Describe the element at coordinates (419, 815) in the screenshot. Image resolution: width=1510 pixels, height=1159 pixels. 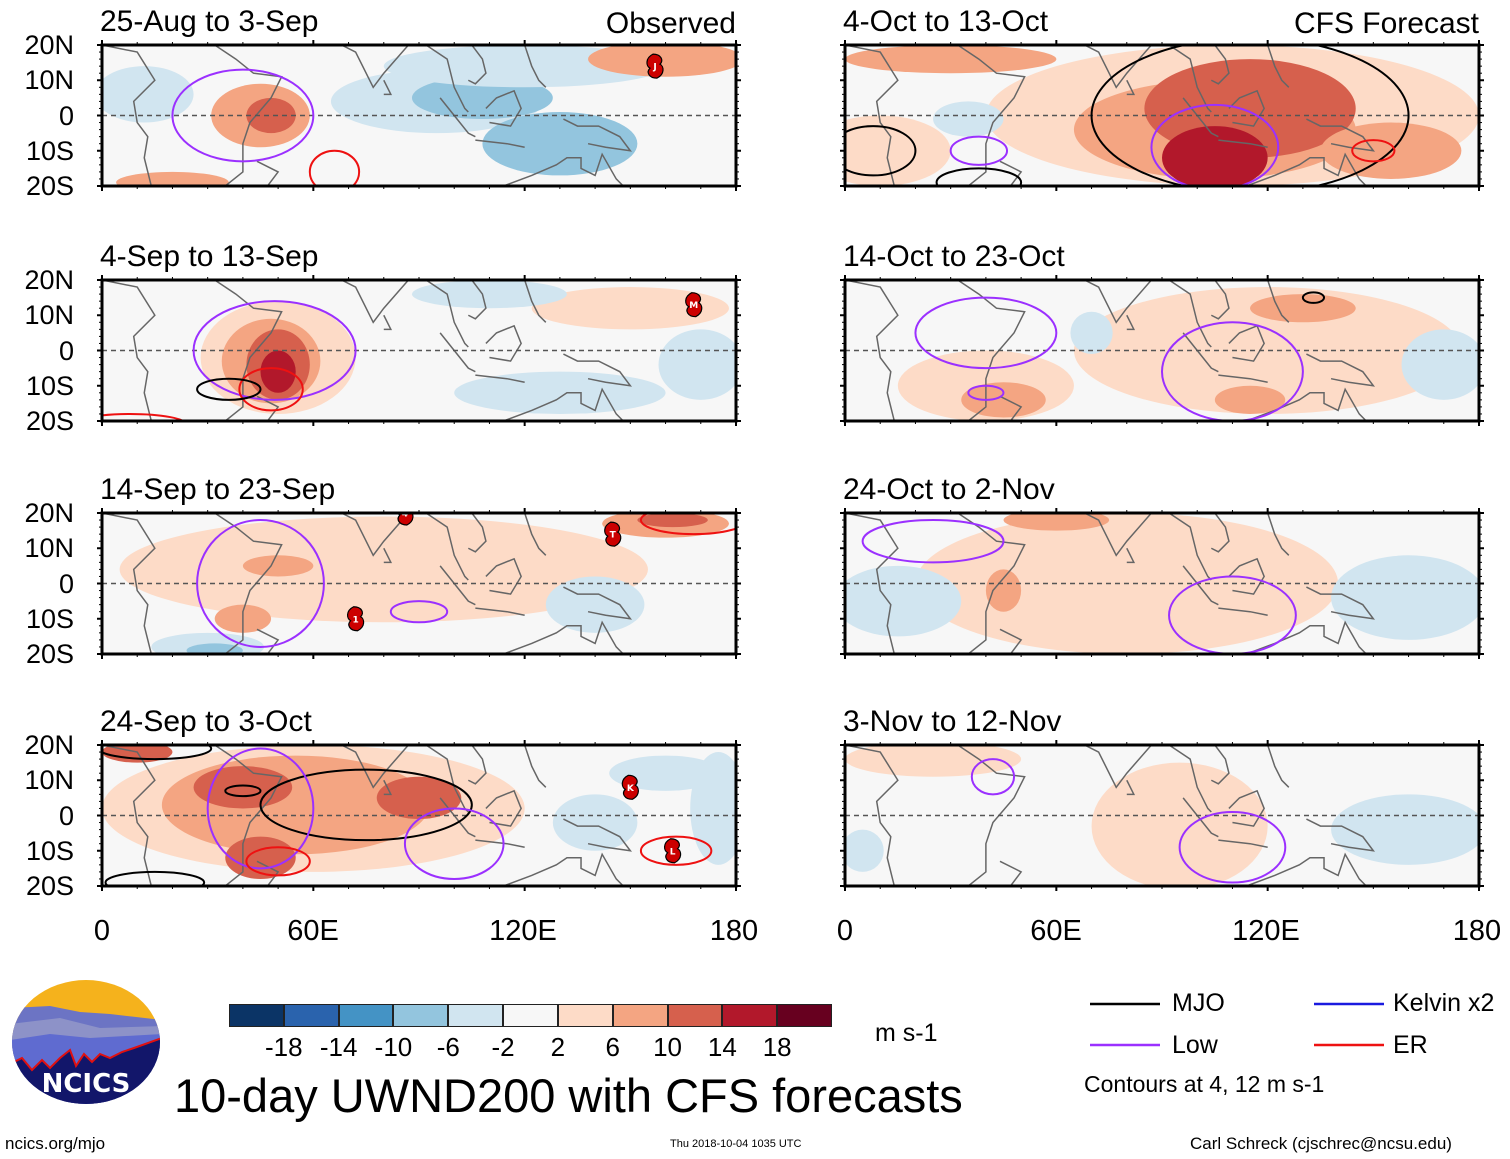
I see `map-panel: KL` at that location.